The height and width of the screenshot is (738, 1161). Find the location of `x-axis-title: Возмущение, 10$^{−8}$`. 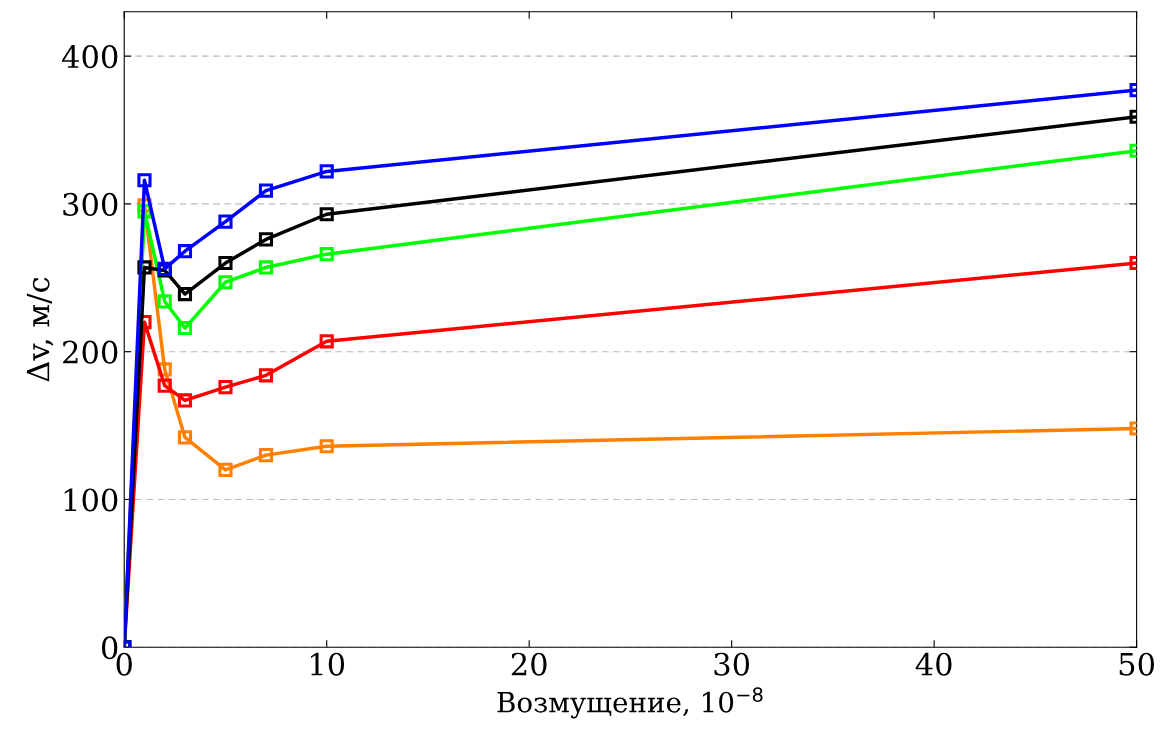

x-axis-title: Возмущение, 10$^{−8}$ is located at coordinates (630, 703).